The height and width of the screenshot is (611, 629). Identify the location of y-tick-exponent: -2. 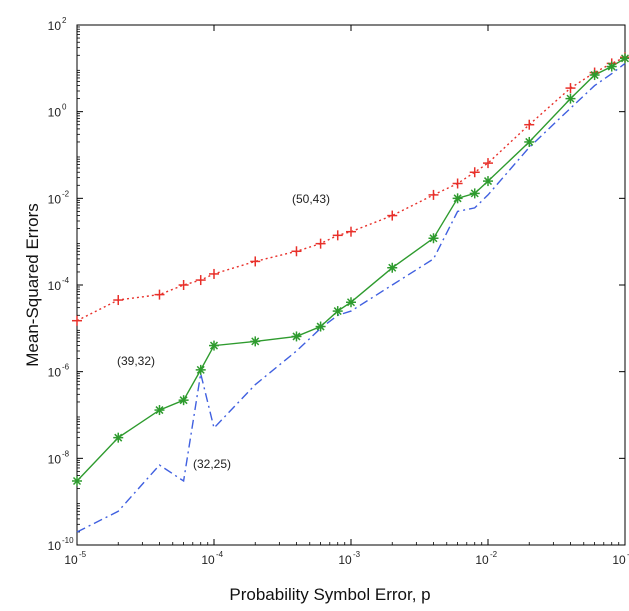
(66, 193).